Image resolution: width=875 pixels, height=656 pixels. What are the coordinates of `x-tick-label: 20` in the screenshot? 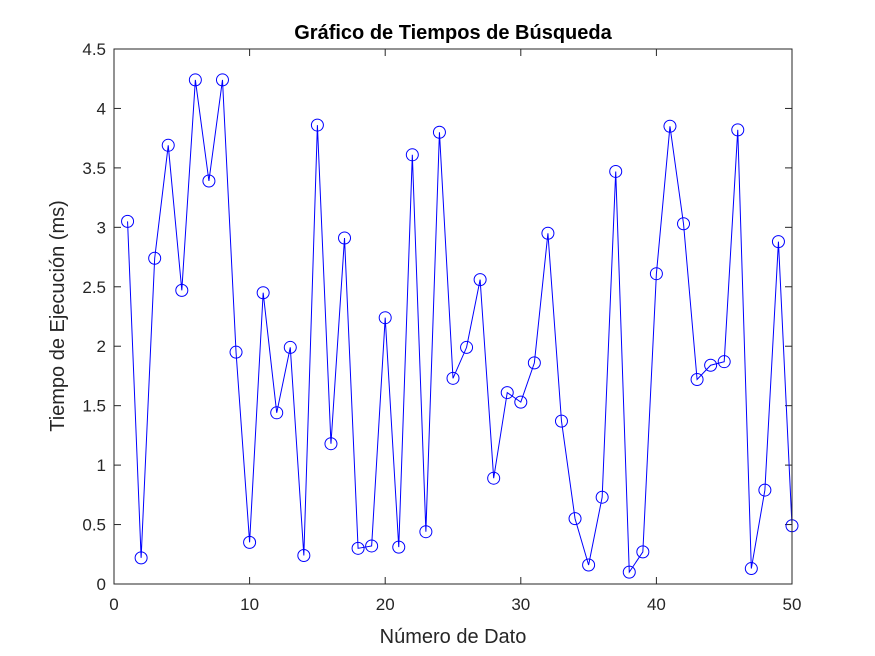 It's located at (385, 604).